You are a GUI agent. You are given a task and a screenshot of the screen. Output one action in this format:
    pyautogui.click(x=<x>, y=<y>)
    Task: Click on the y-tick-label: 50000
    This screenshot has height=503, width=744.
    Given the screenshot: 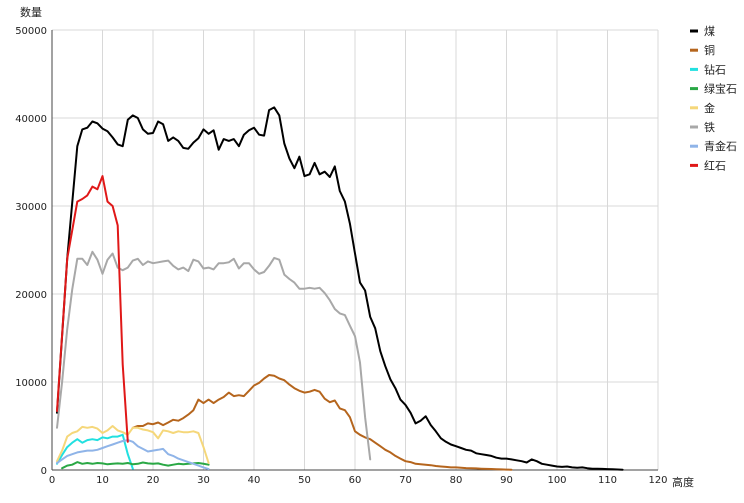 What is the action you would take?
    pyautogui.click(x=31, y=31)
    